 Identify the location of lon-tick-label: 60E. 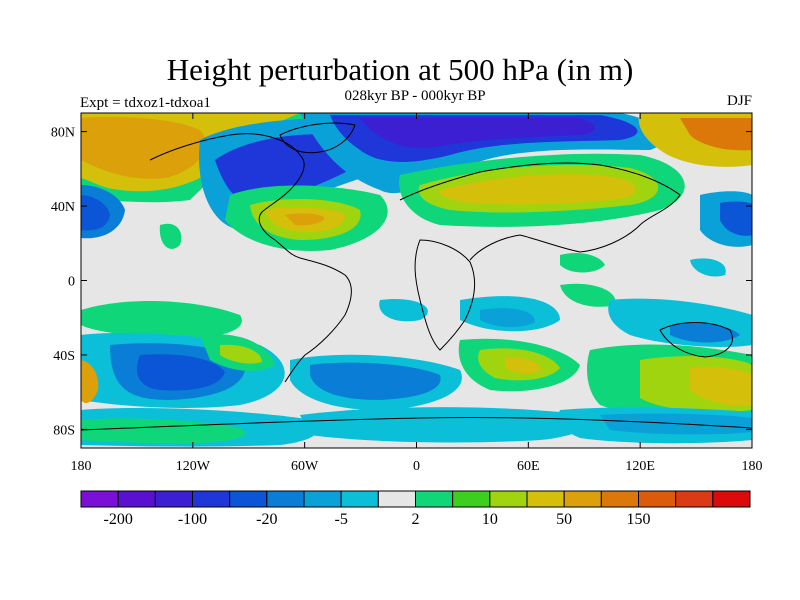
(528, 466).